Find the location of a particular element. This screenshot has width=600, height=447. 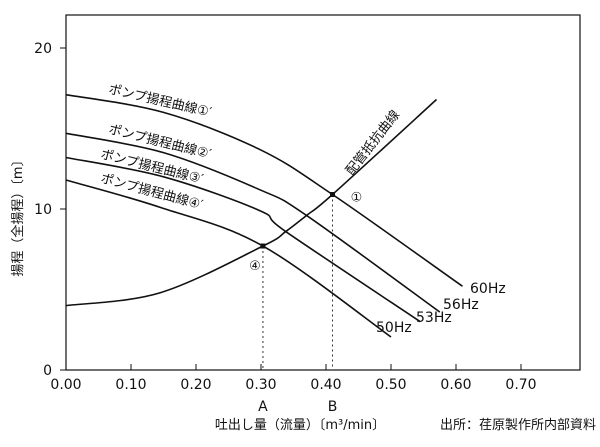

x-axis-label: 吐出し量（流量）〔m³/min〕 is located at coordinates (300, 425).